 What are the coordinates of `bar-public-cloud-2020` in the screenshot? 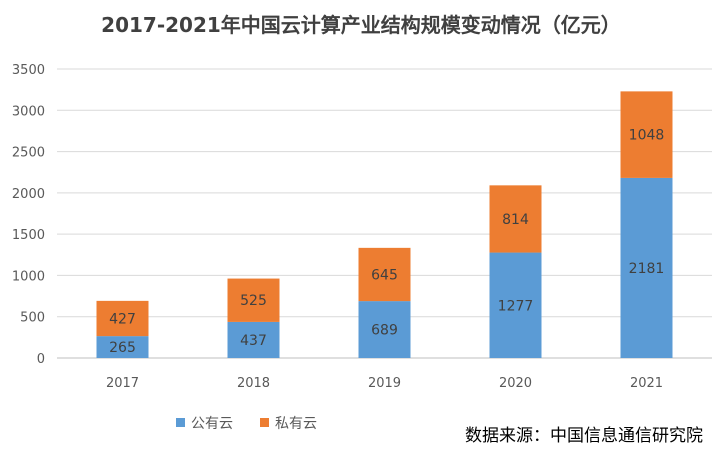 It's located at (515, 305).